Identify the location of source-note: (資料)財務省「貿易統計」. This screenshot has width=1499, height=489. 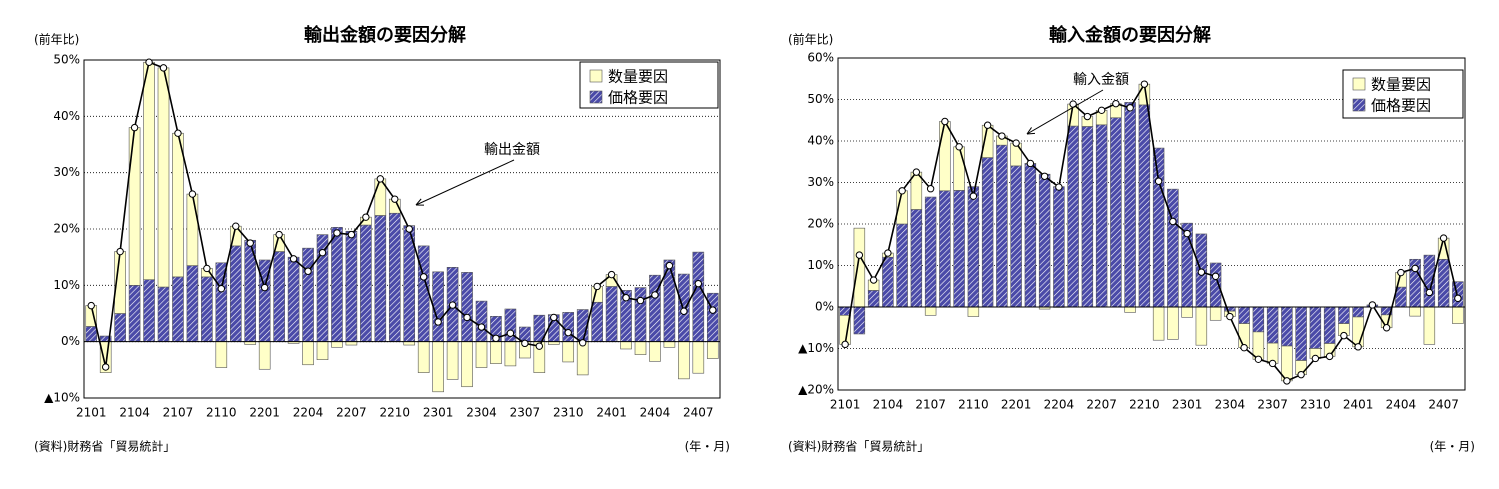
(104, 446).